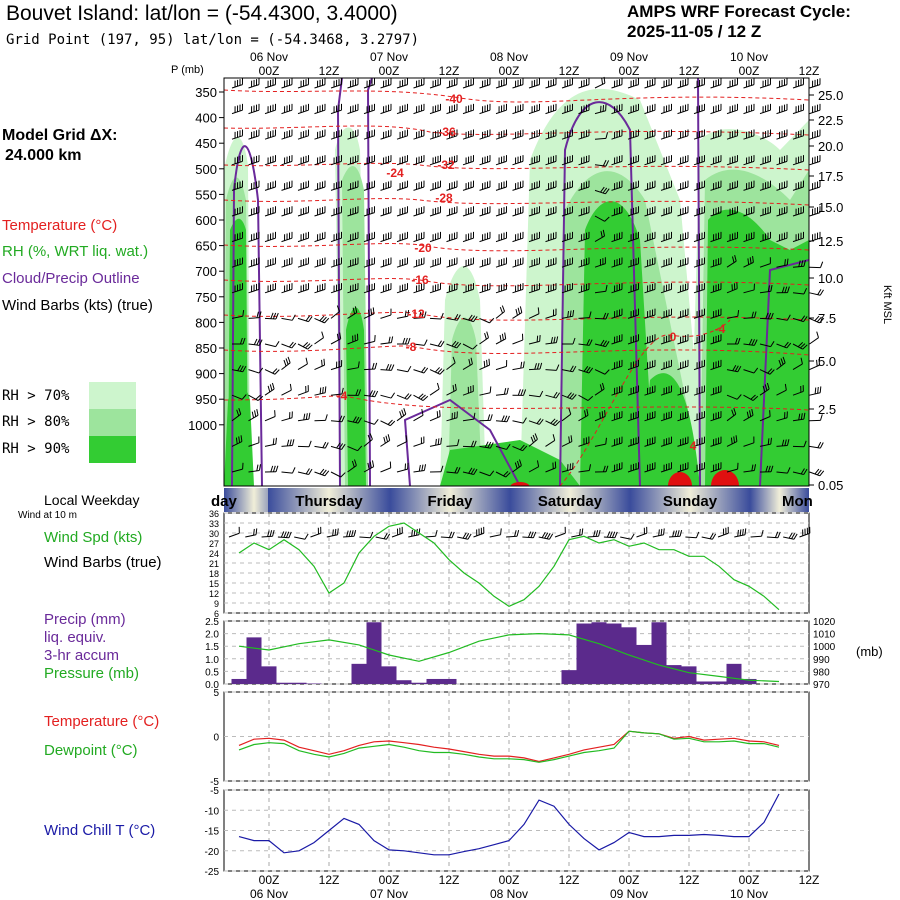 This screenshot has width=900, height=900. Describe the element at coordinates (214, 584) in the screenshot. I see `wind-tick-label: 15` at that location.